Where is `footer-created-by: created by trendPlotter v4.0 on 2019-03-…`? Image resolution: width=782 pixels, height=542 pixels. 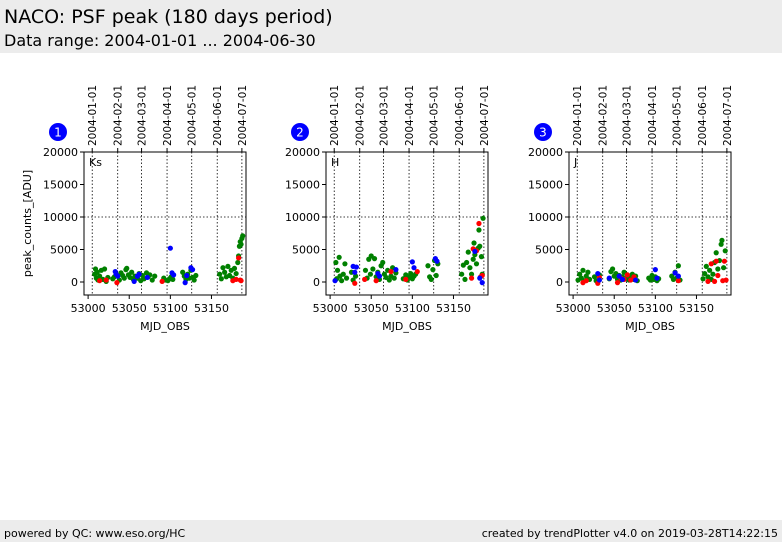
footer-created-by: created by trendPlotter v4.0 on 2019-03-… is located at coordinates (629, 533).